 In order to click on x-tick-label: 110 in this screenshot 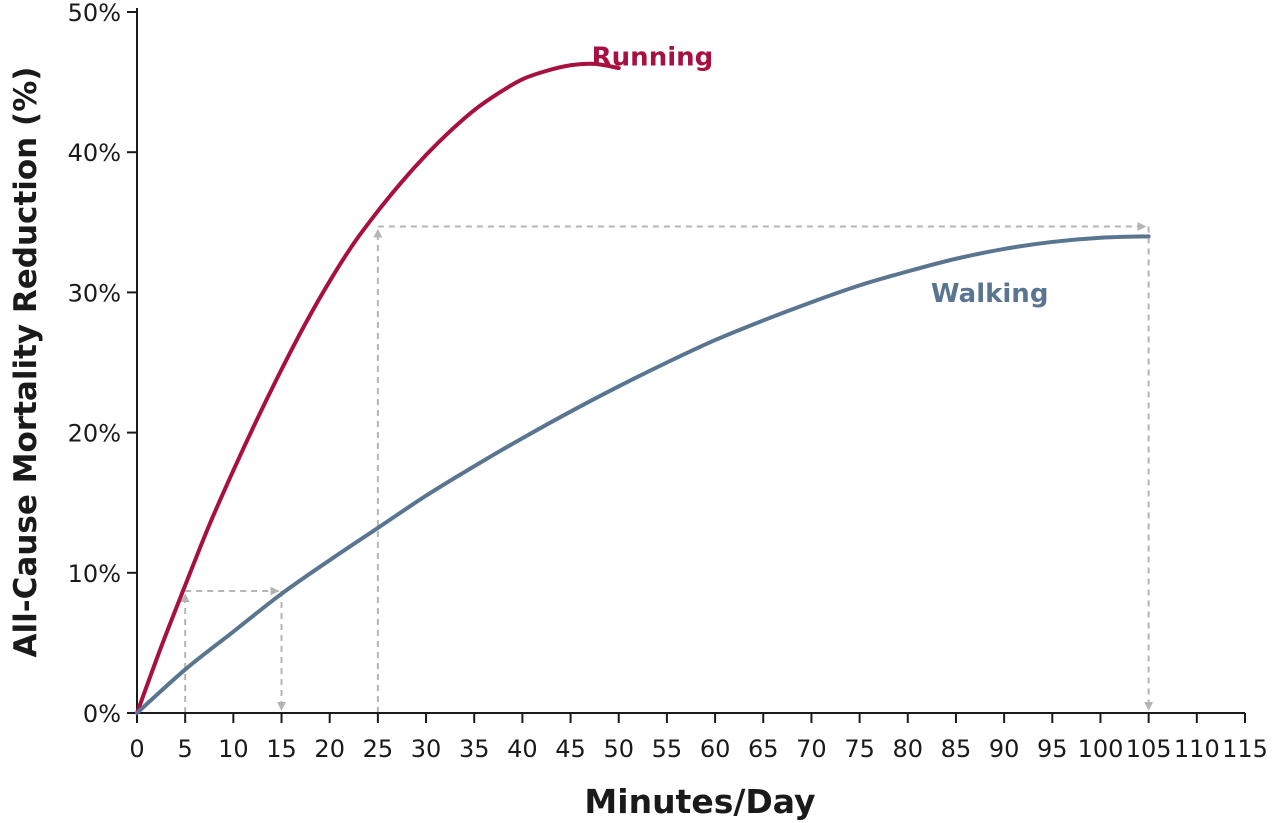, I will do `click(1197, 749)`.